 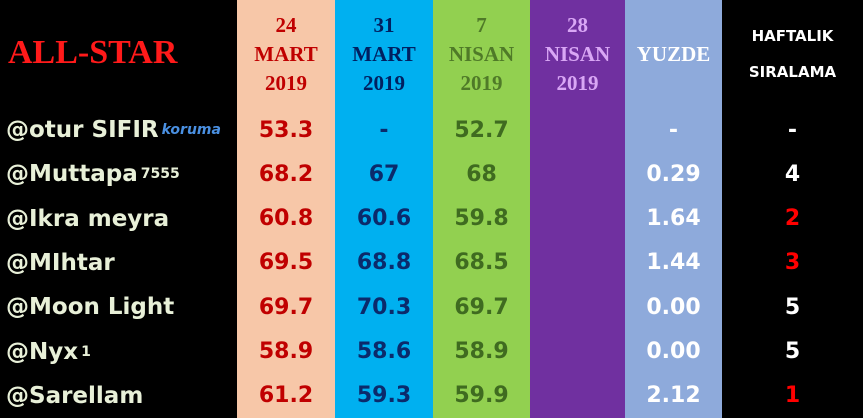 I want to click on cell: 68, so click(x=481, y=174).